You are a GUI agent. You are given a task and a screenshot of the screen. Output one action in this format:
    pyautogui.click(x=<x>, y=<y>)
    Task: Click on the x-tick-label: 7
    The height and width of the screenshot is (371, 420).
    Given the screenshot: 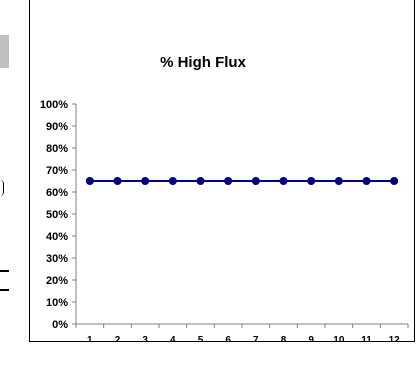 What is the action you would take?
    pyautogui.click(x=256, y=338)
    